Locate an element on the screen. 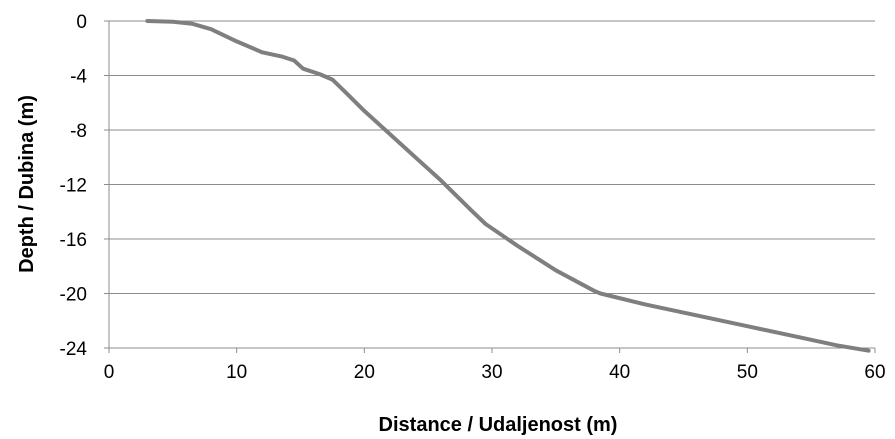 This screenshot has height=439, width=895. x-tick-label-3: 30 is located at coordinates (491, 372).